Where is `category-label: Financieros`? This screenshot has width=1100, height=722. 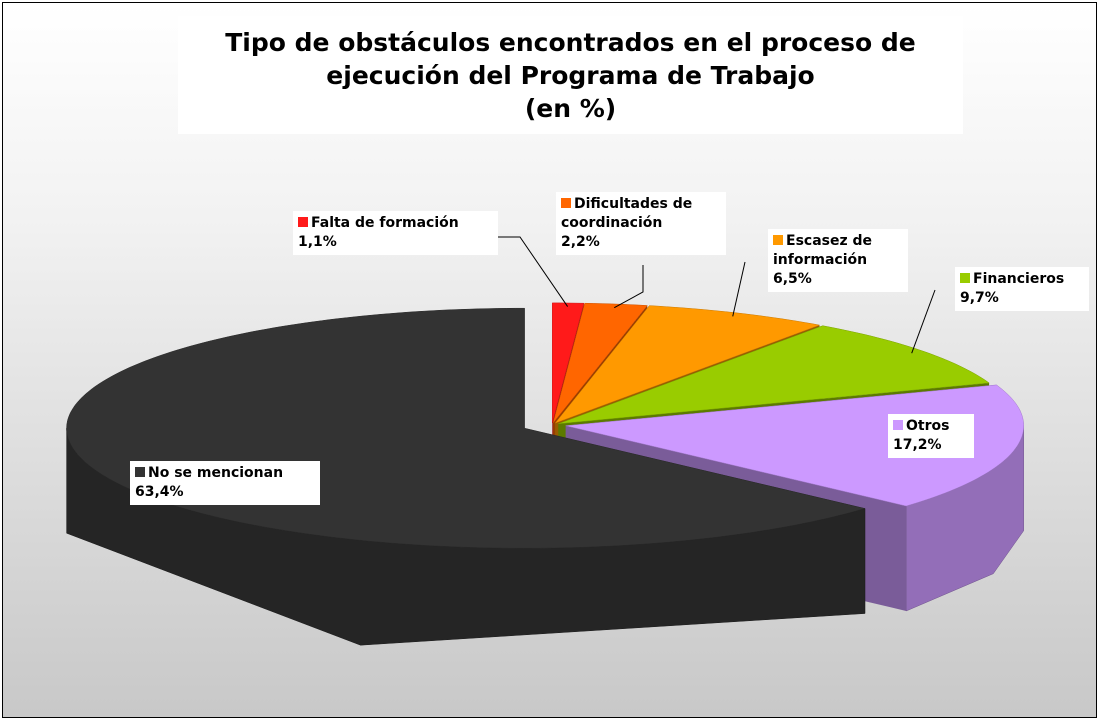
category-label: Financieros is located at coordinates (1019, 279).